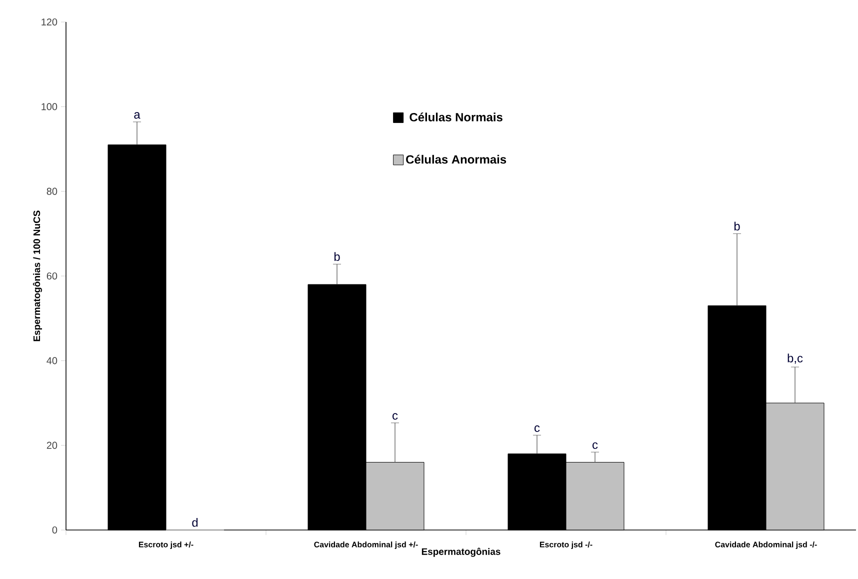 The height and width of the screenshot is (579, 858). Describe the element at coordinates (456, 117) in the screenshot. I see `legend-label: Células Normais` at that location.